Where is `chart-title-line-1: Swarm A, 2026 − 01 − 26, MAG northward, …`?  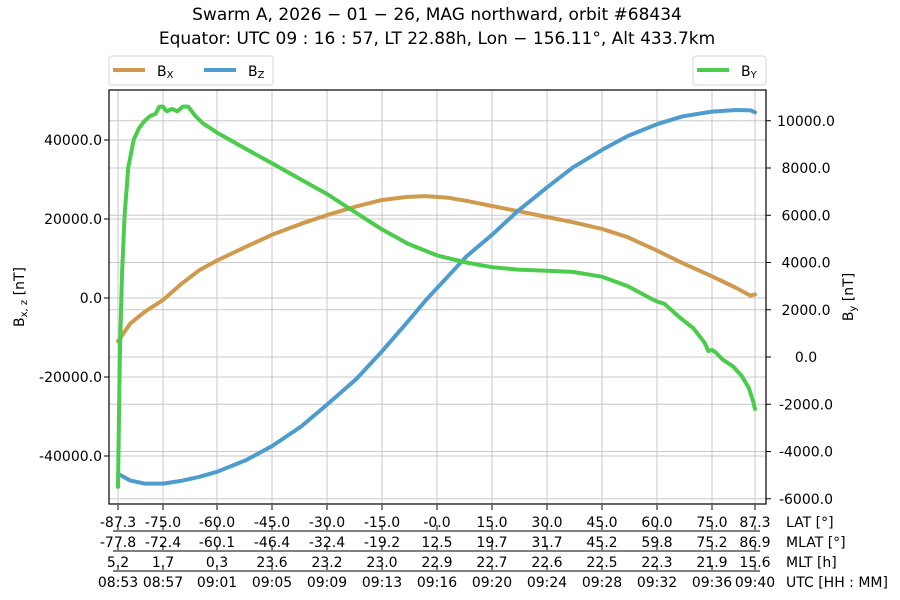 chart-title-line-1: Swarm A, 2026 − 01 − 26, MAG northward, … is located at coordinates (437, 15).